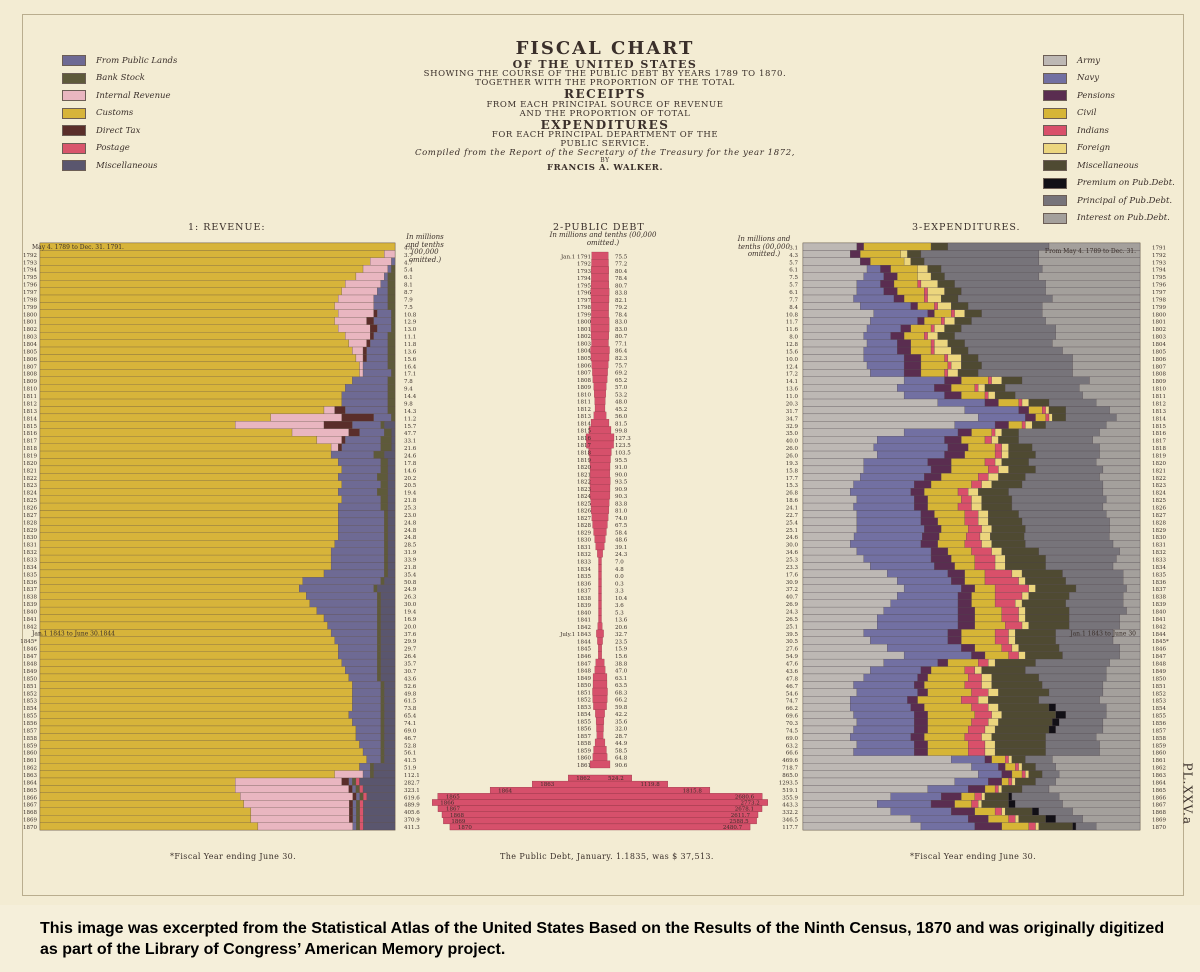 The height and width of the screenshot is (972, 1200). What do you see at coordinates (1159, 412) in the screenshot?
I see `expenditure-year-label: 1813` at bounding box center [1159, 412].